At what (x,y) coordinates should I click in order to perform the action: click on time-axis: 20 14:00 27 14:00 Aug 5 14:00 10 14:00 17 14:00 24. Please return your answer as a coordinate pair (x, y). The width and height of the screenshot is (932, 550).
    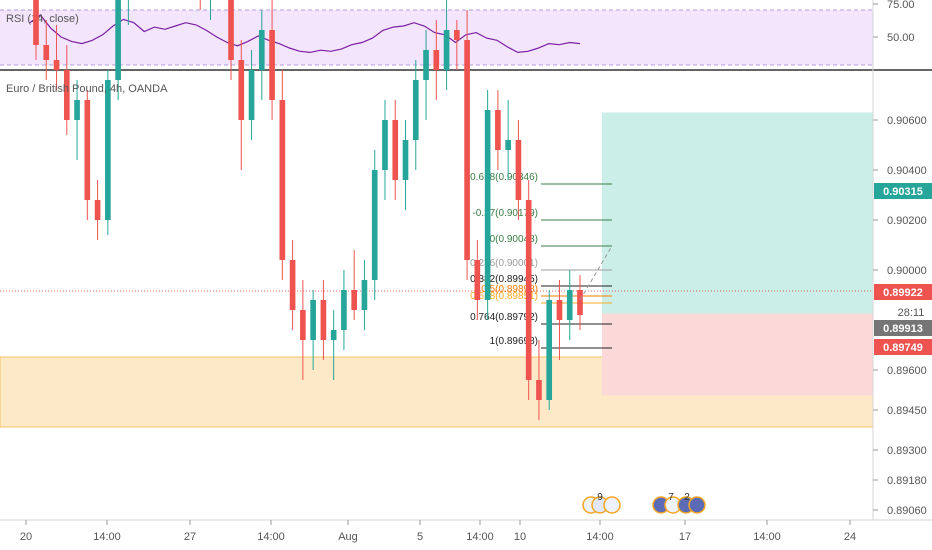
    Looking at the image, I should click on (466, 531).